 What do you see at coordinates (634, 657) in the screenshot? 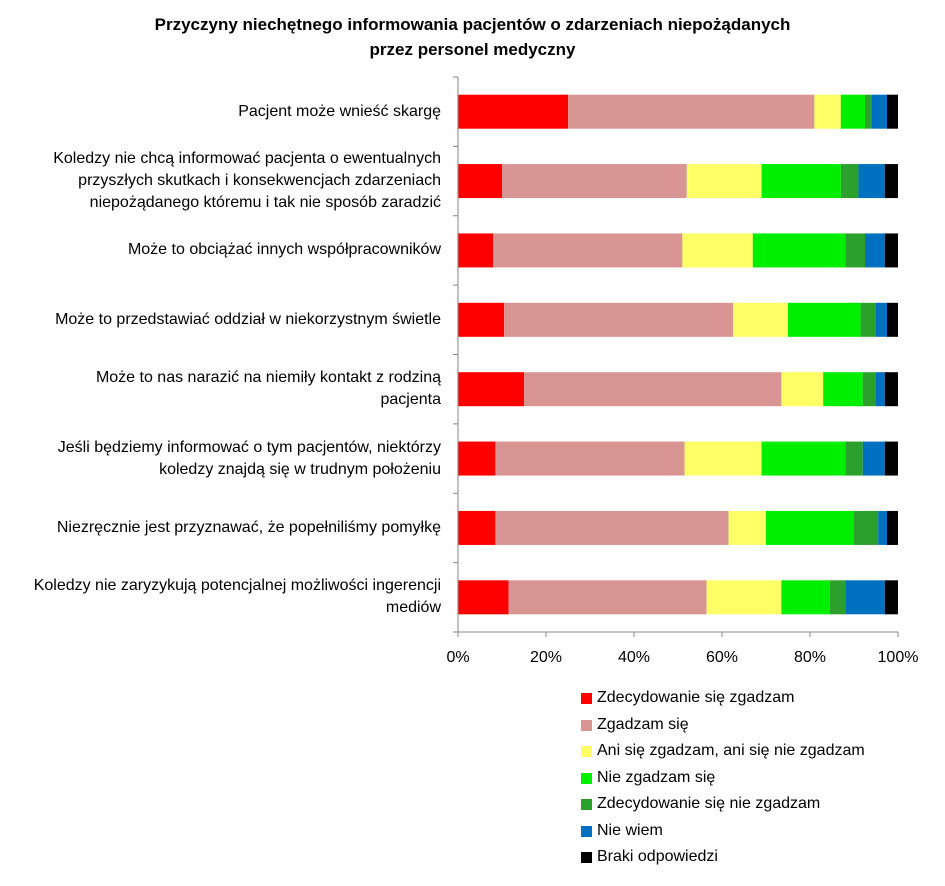
I see `x-tick-label: 40%` at bounding box center [634, 657].